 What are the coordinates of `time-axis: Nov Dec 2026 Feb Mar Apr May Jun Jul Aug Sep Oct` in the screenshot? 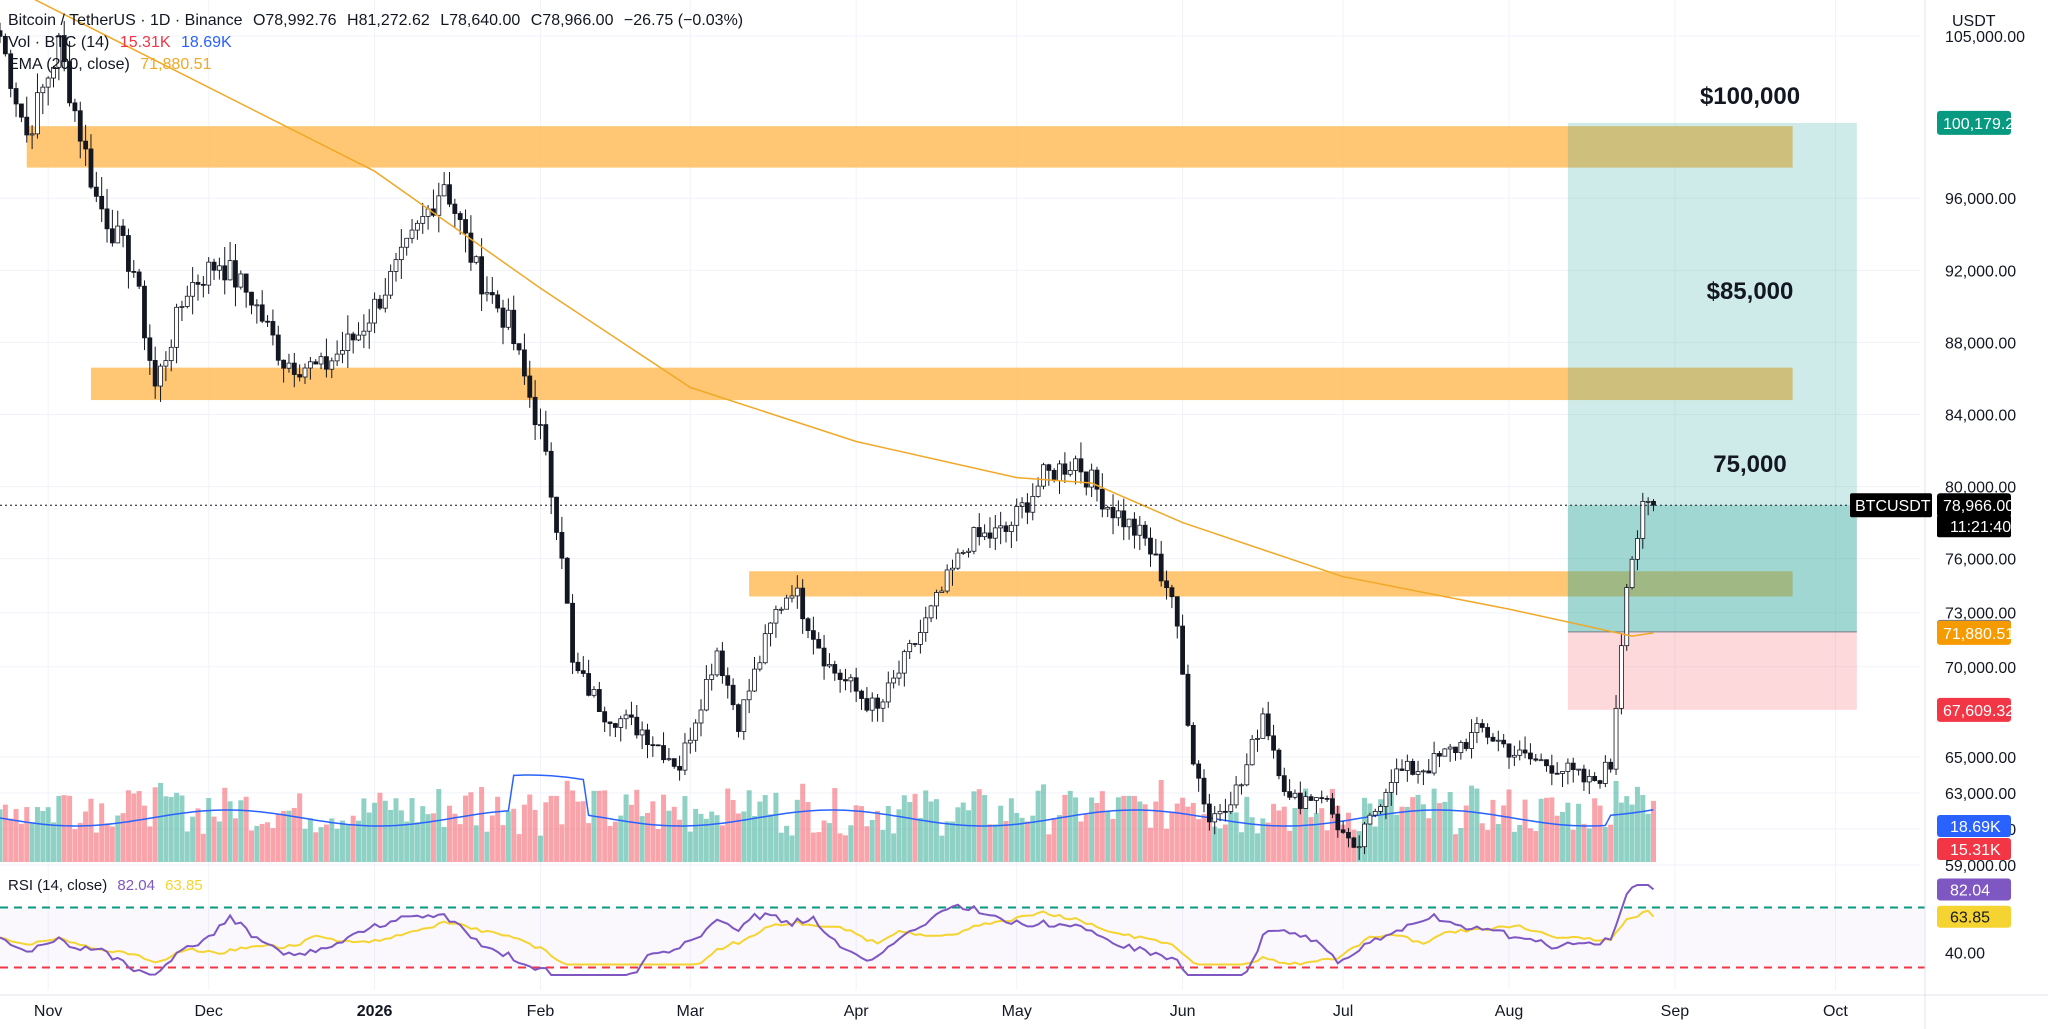 It's located at (1024, 1007).